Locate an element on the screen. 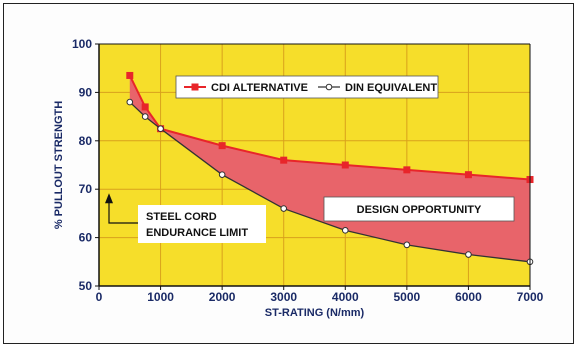 Image resolution: width=579 pixels, height=348 pixels. x-tick-label-6: 6000 is located at coordinates (468, 297).